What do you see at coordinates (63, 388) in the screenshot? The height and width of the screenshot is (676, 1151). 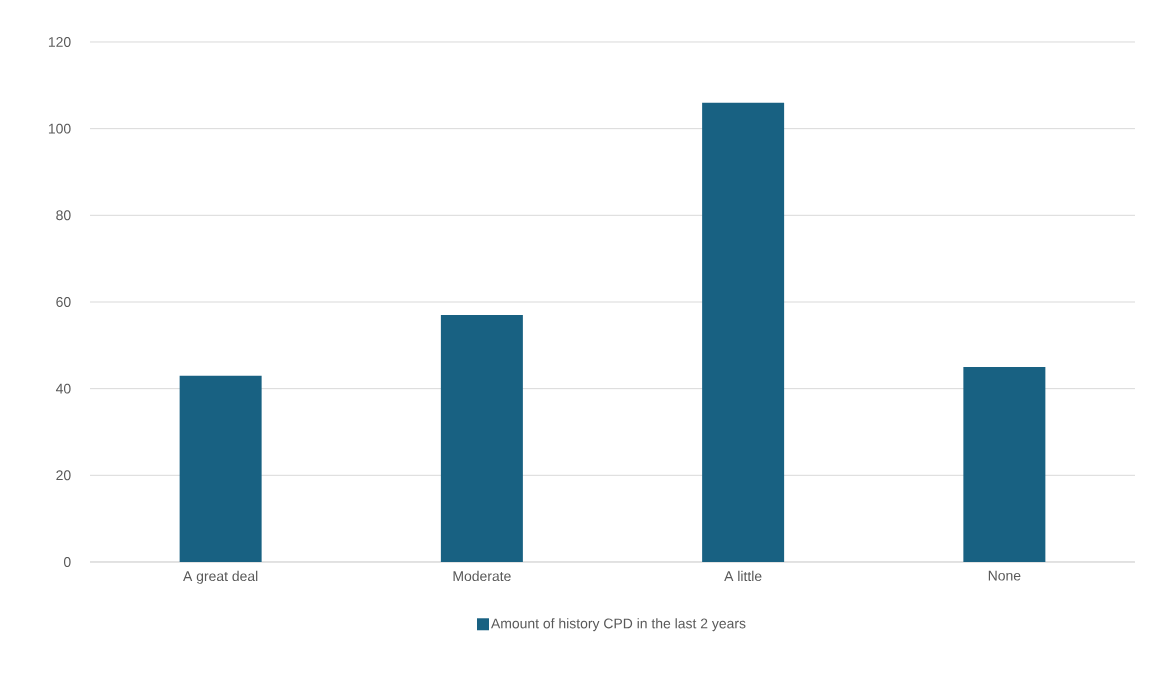 I see `y-tick-label: 40` at bounding box center [63, 388].